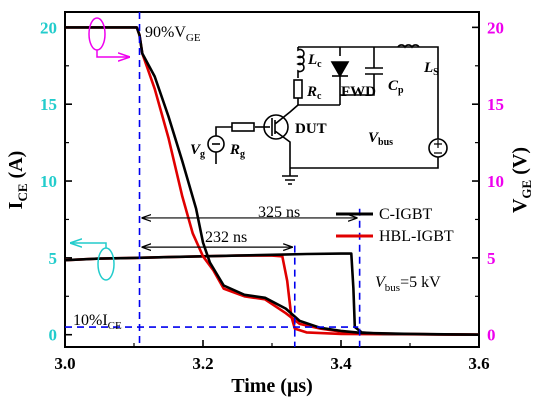  What do you see at coordinates (491, 258) in the screenshot?
I see `y-right-tick-label-1: 5` at bounding box center [491, 258].